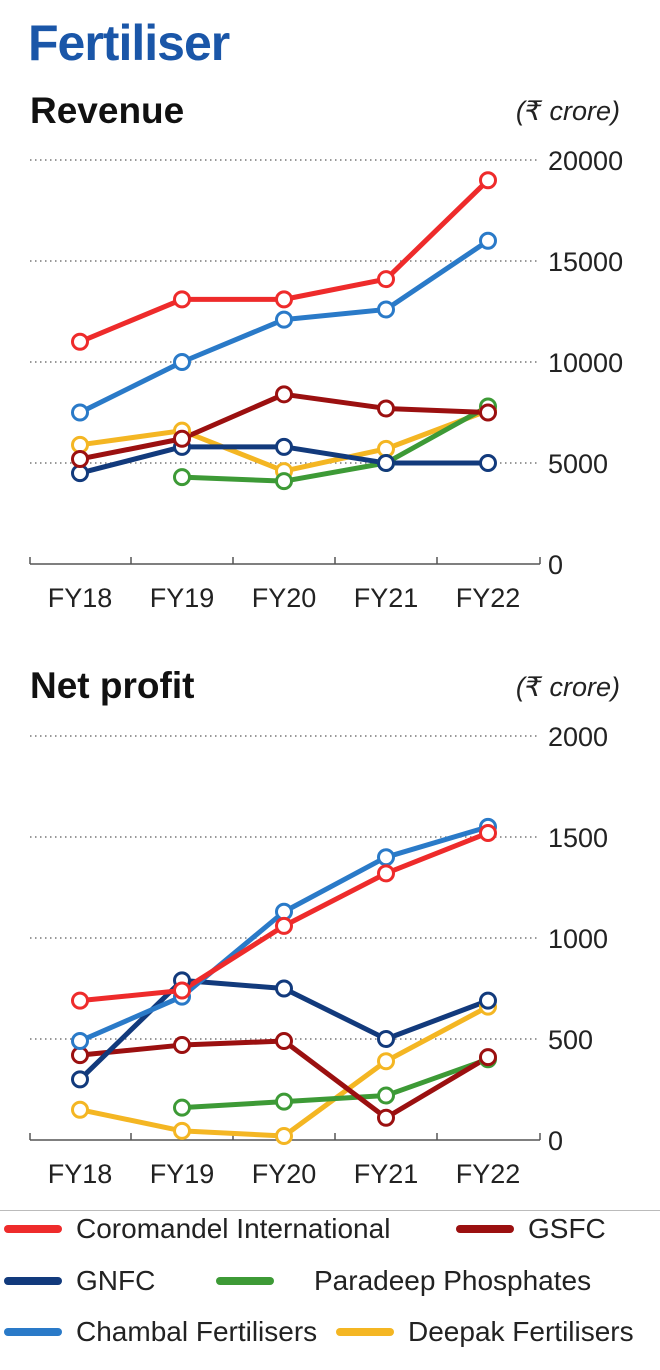  I want to click on net-profit-x-tick-label: FY18, so click(80, 1174).